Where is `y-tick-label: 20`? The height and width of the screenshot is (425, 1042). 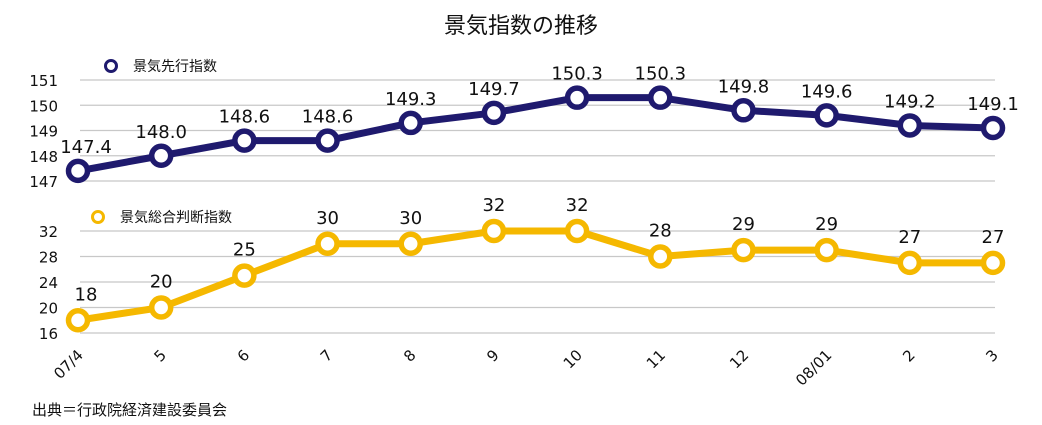
y-tick-label: 20 is located at coordinates (48, 309).